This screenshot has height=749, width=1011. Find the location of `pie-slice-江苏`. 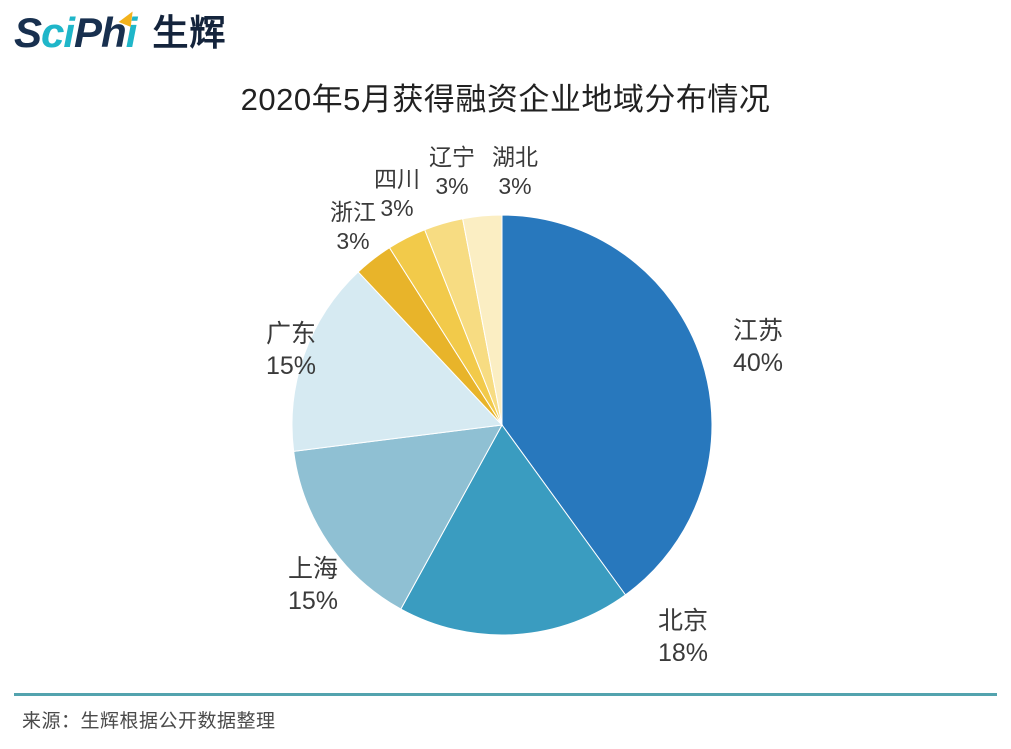

pie-slice-江苏 is located at coordinates (607, 405).